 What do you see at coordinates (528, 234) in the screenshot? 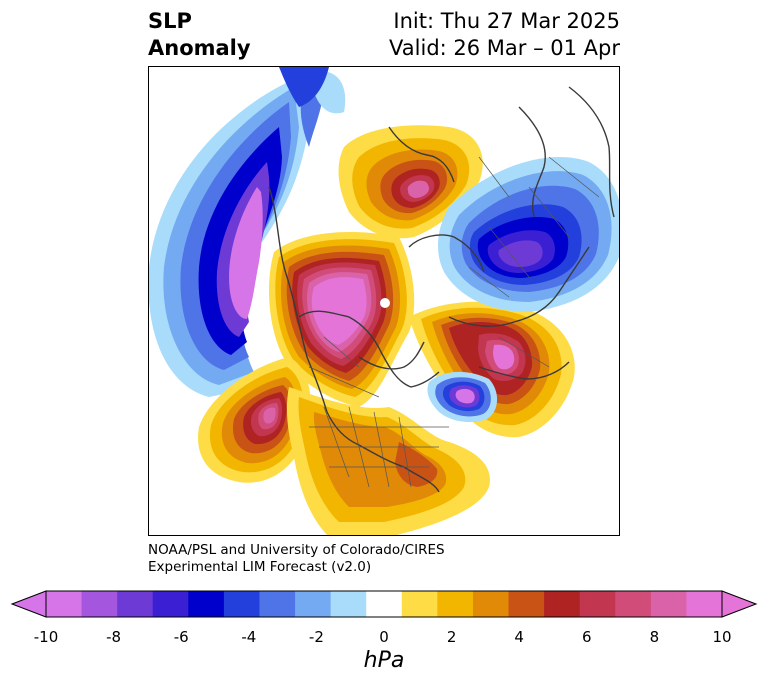
I see `siberia-low-anomaly` at bounding box center [528, 234].